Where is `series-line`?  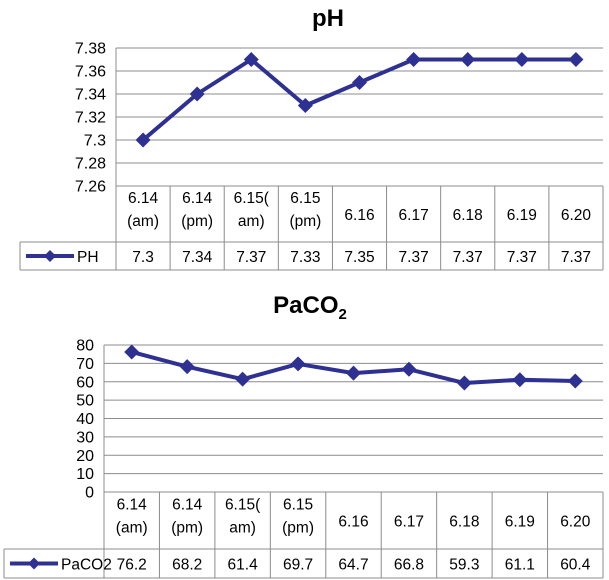 series-line is located at coordinates (358, 99).